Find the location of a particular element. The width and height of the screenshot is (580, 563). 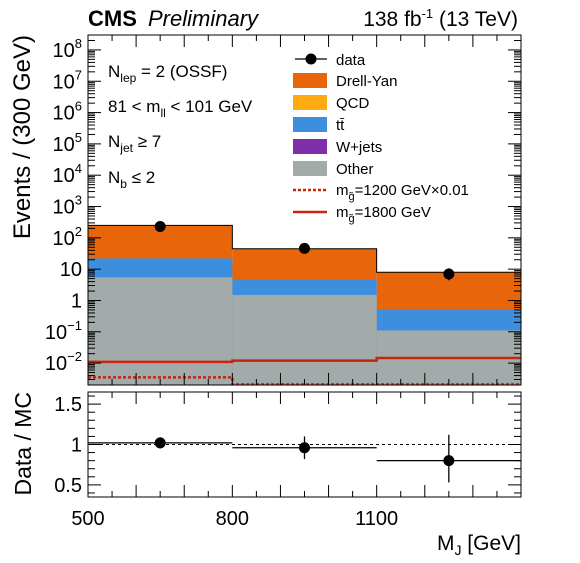

svg-text: Other is located at coordinates (355, 169).